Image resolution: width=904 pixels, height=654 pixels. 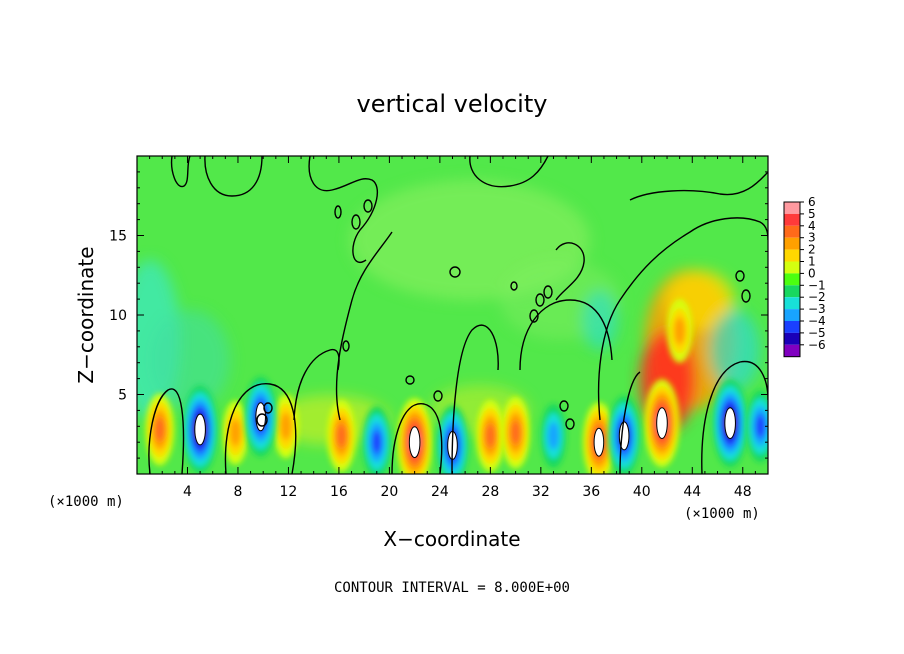 What do you see at coordinates (233, 176) in the screenshot?
I see `contour-line-upper` at bounding box center [233, 176].